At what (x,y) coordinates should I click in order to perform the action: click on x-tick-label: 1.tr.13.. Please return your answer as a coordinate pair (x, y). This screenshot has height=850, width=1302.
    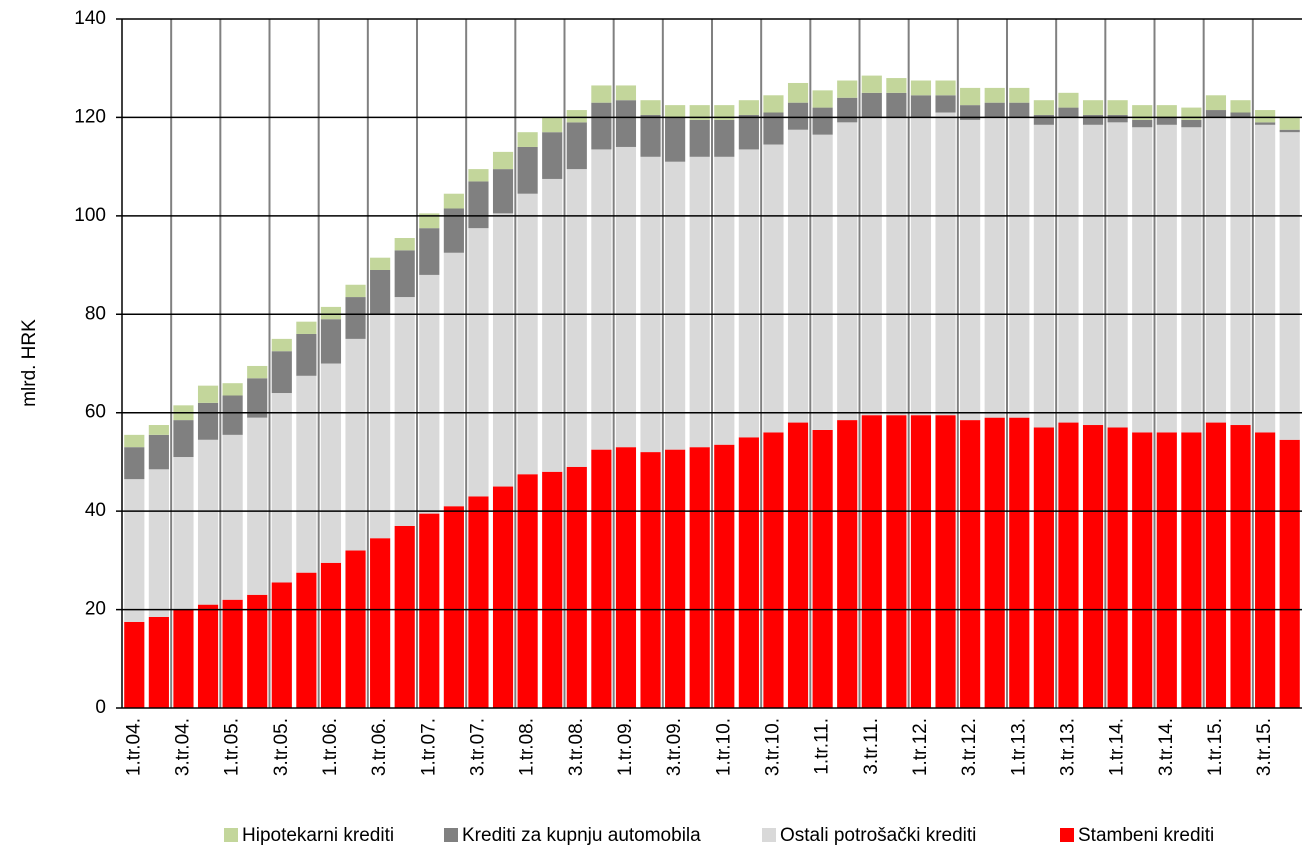
    Looking at the image, I should click on (1018, 747).